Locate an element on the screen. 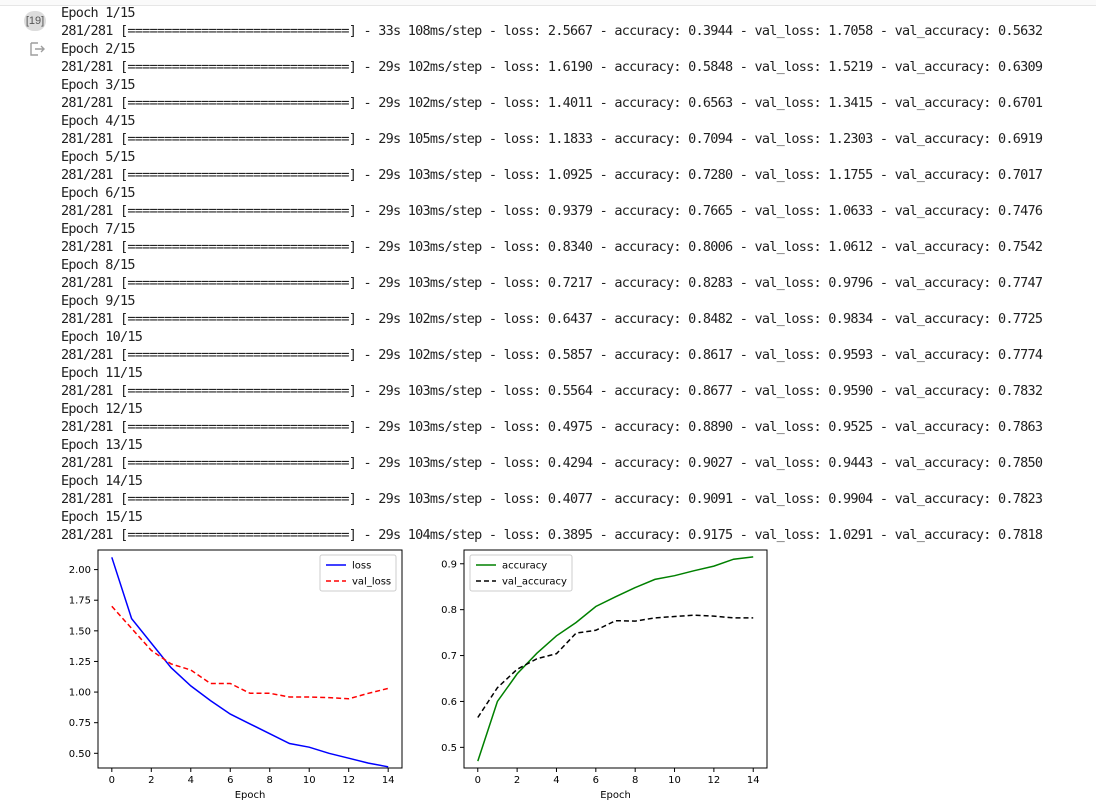  legend-label: val_loss is located at coordinates (371, 582).